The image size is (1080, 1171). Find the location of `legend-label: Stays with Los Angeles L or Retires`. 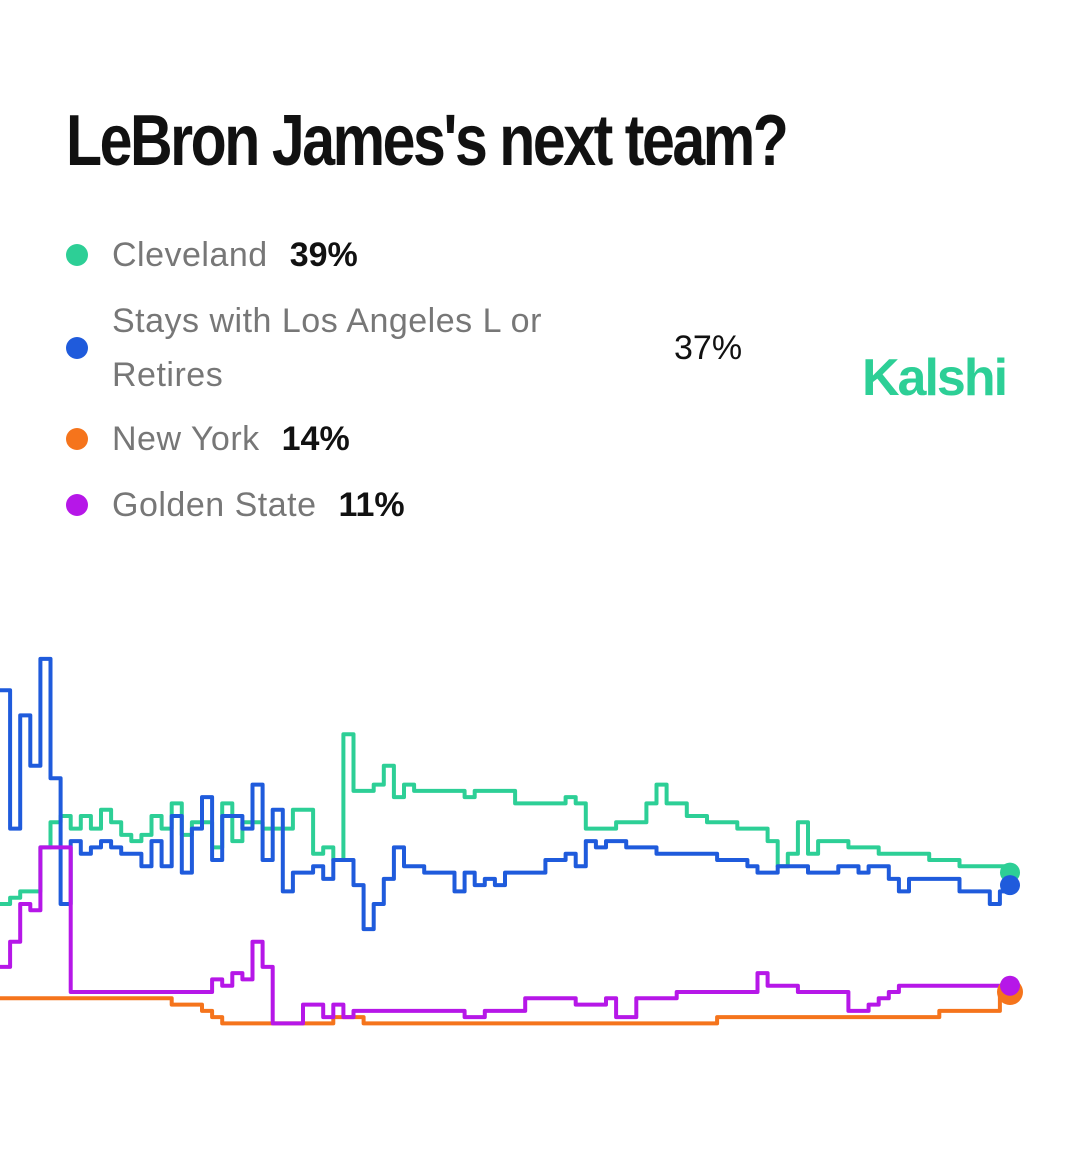

legend-label: Stays with Los Angeles L or Retires is located at coordinates (327, 348).